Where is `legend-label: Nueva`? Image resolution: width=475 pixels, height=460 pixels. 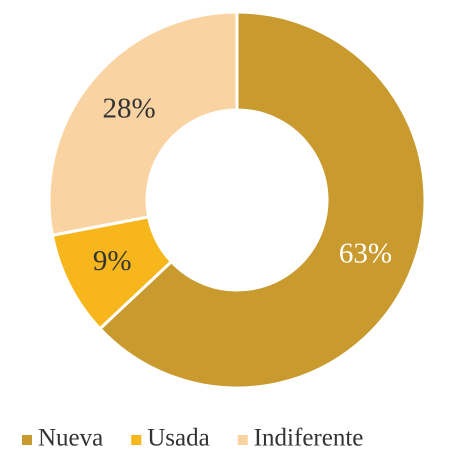 legend-label: Nueva is located at coordinates (70, 438).